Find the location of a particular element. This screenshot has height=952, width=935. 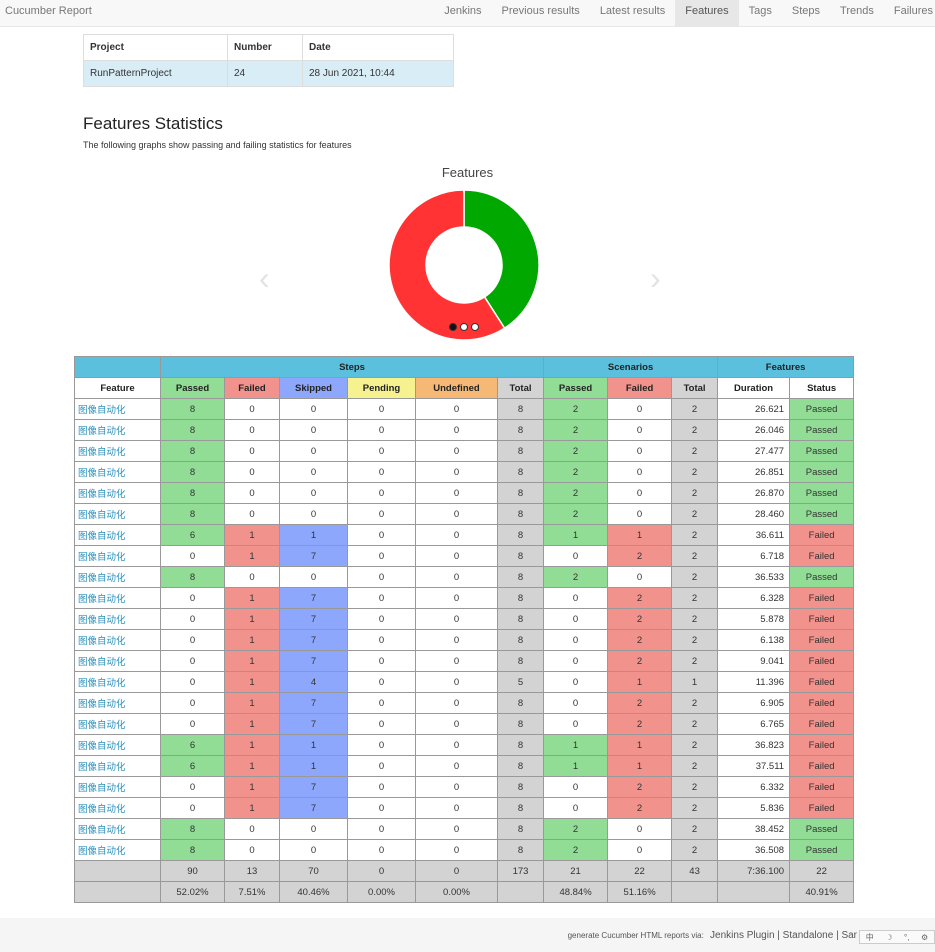

nav-steps: Steps is located at coordinates (806, 11).